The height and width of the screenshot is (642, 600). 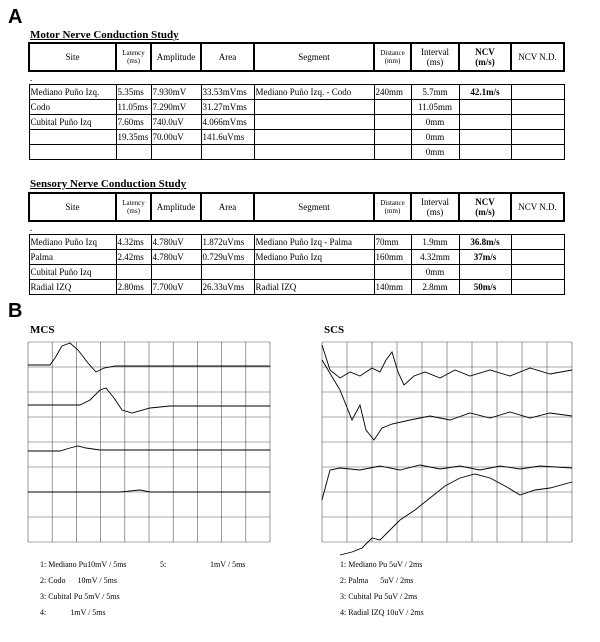 What do you see at coordinates (42, 330) in the screenshot?
I see `plot-title: MCS` at bounding box center [42, 330].